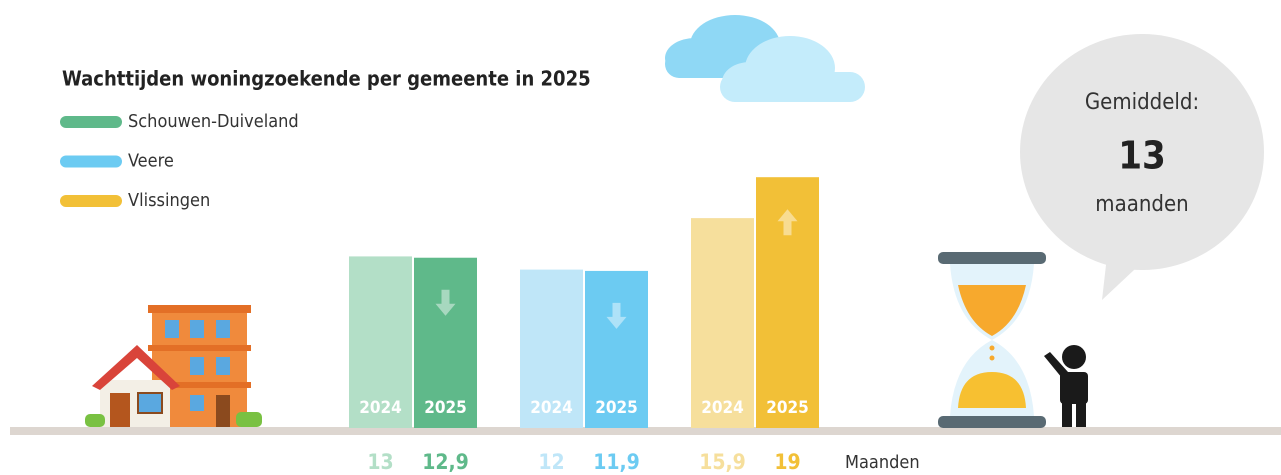 This screenshot has width=1281, height=475. What do you see at coordinates (645, 431) in the screenshot?
I see `ground` at bounding box center [645, 431].